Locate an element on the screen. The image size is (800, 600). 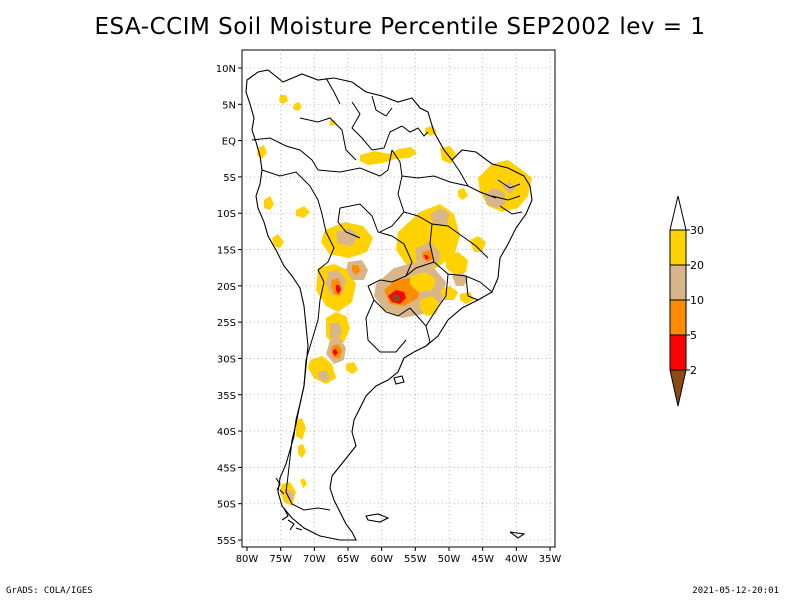
lat-tick-label: 10N is located at coordinates (226, 69).